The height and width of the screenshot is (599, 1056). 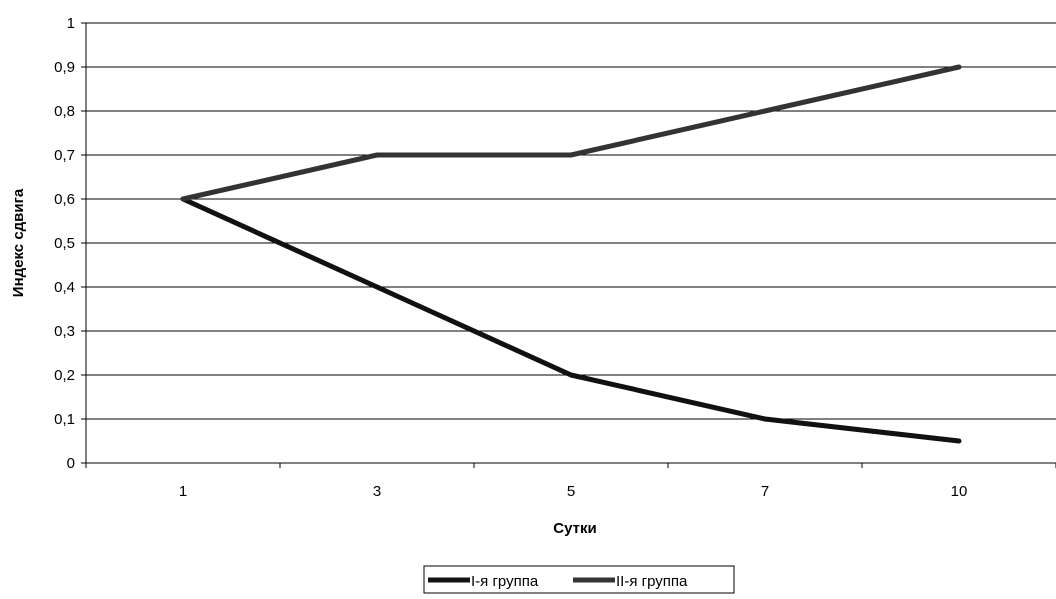 I want to click on y-tick-label: 0,2, so click(x=64, y=375).